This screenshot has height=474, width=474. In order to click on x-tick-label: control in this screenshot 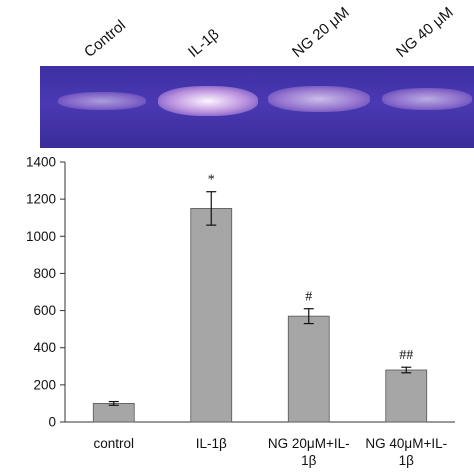, I will do `click(113, 443)`.